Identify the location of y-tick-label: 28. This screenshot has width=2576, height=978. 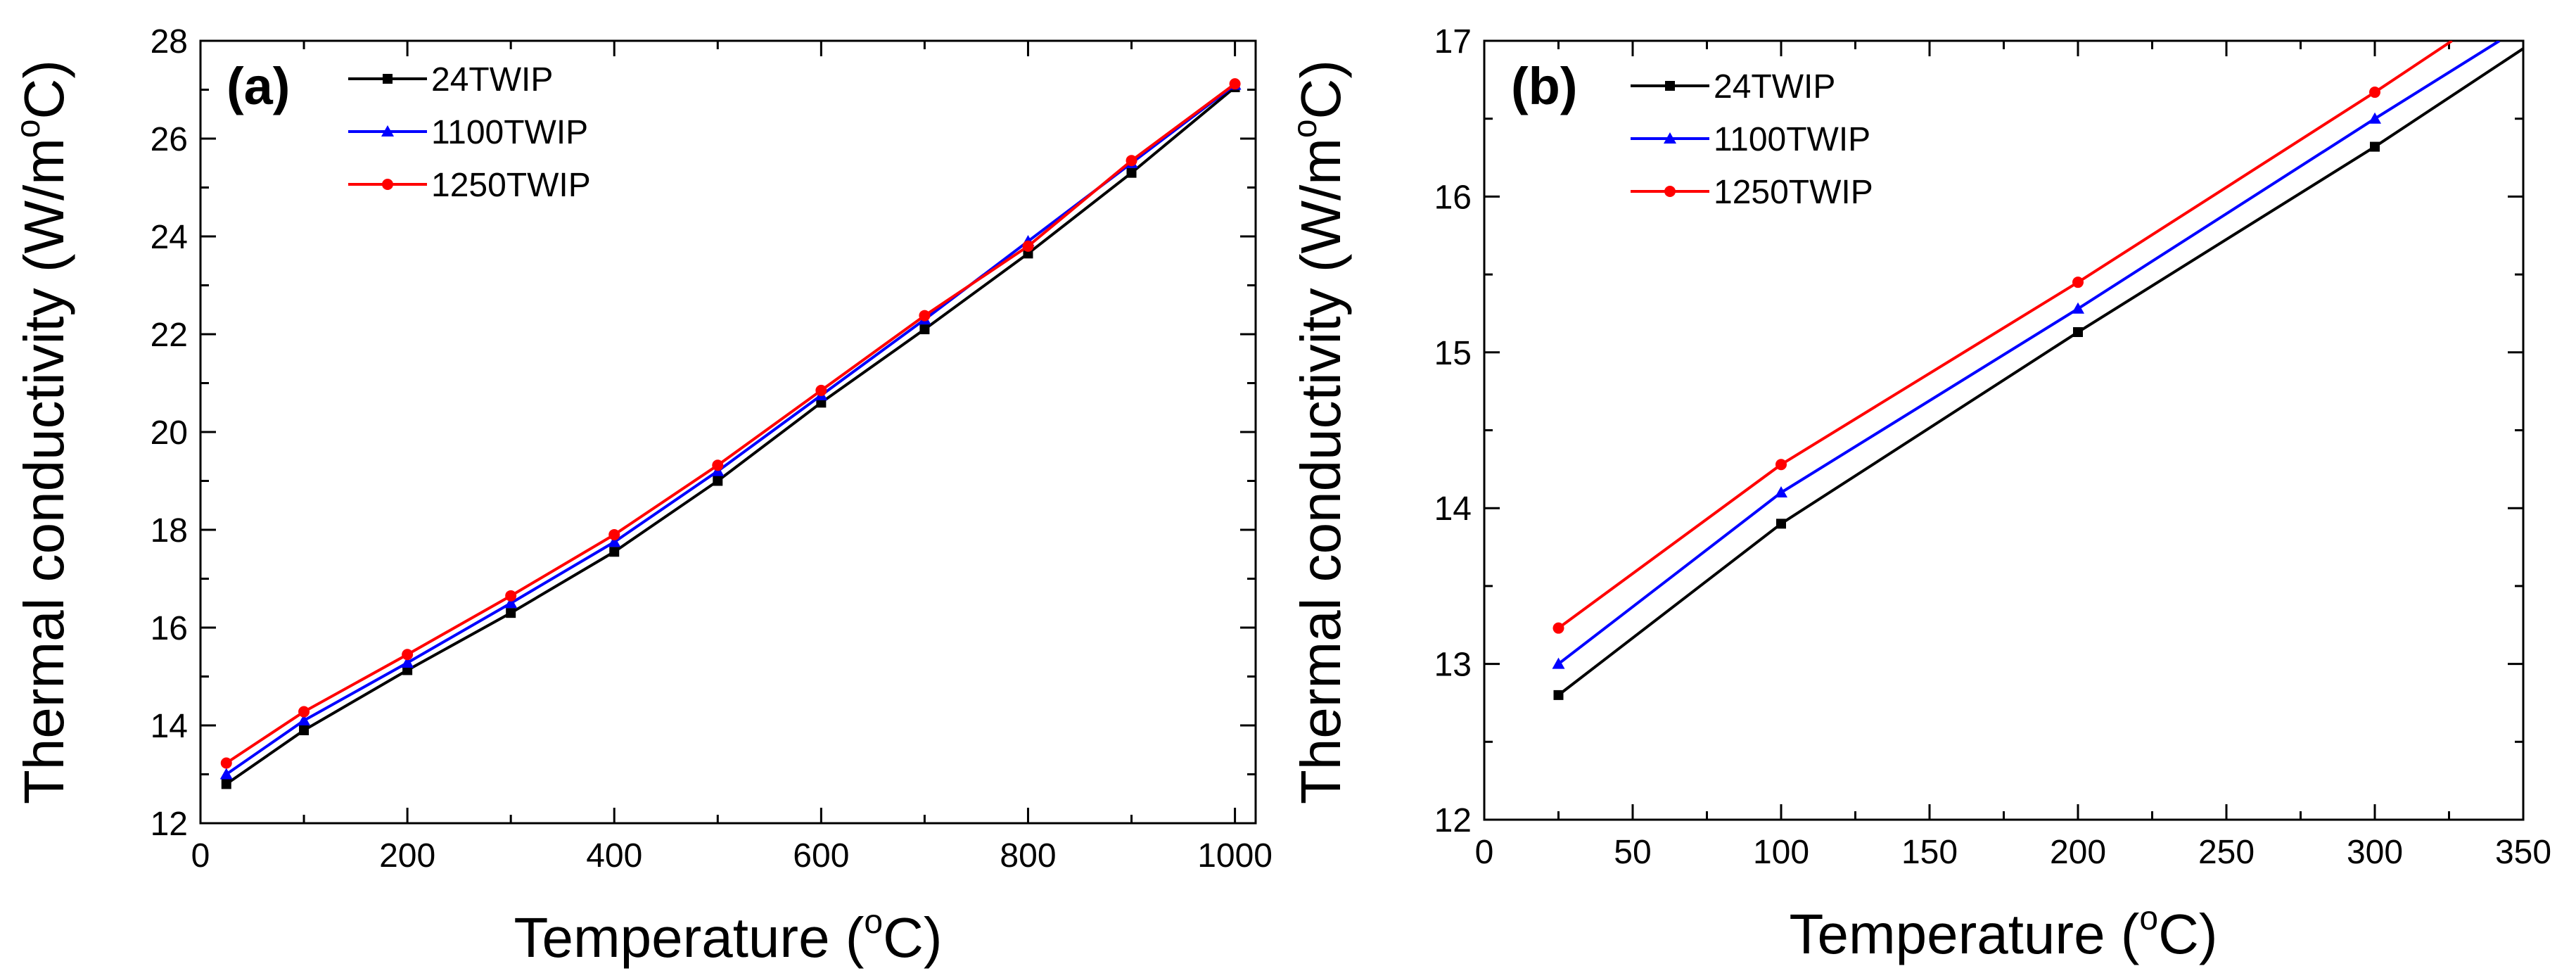
(169, 42).